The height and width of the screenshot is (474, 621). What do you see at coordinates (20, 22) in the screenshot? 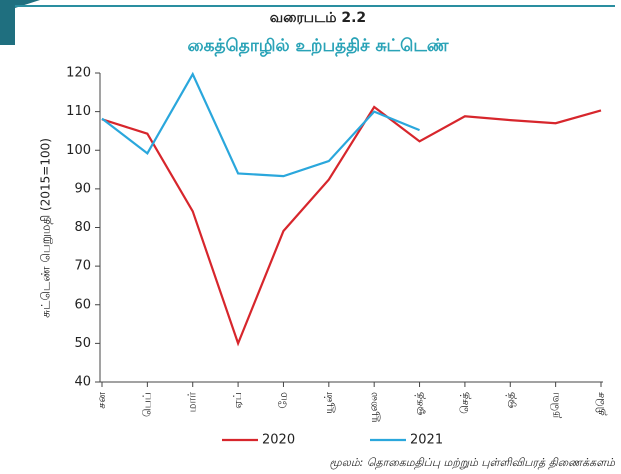
I see `corner-decoration` at bounding box center [20, 22].